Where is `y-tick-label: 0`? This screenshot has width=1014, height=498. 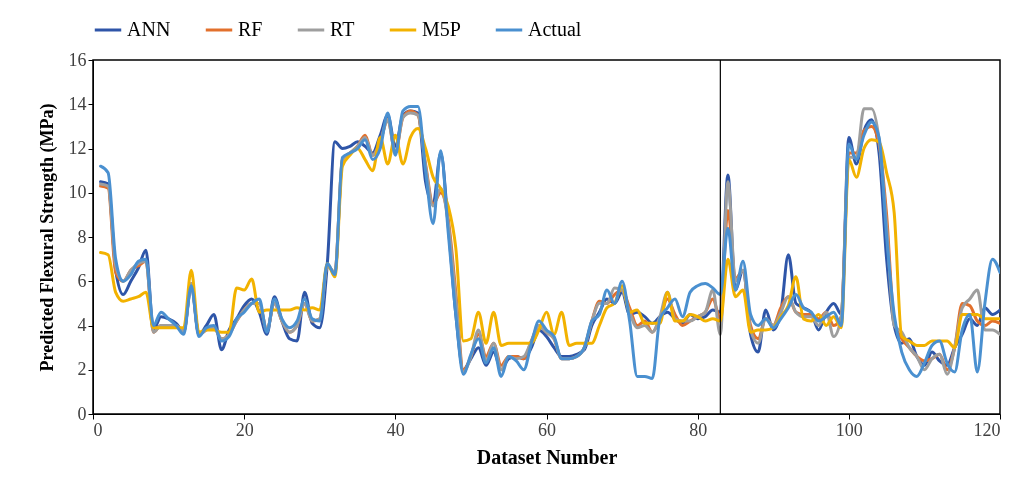
y-tick-label: 0 is located at coordinates (82, 413).